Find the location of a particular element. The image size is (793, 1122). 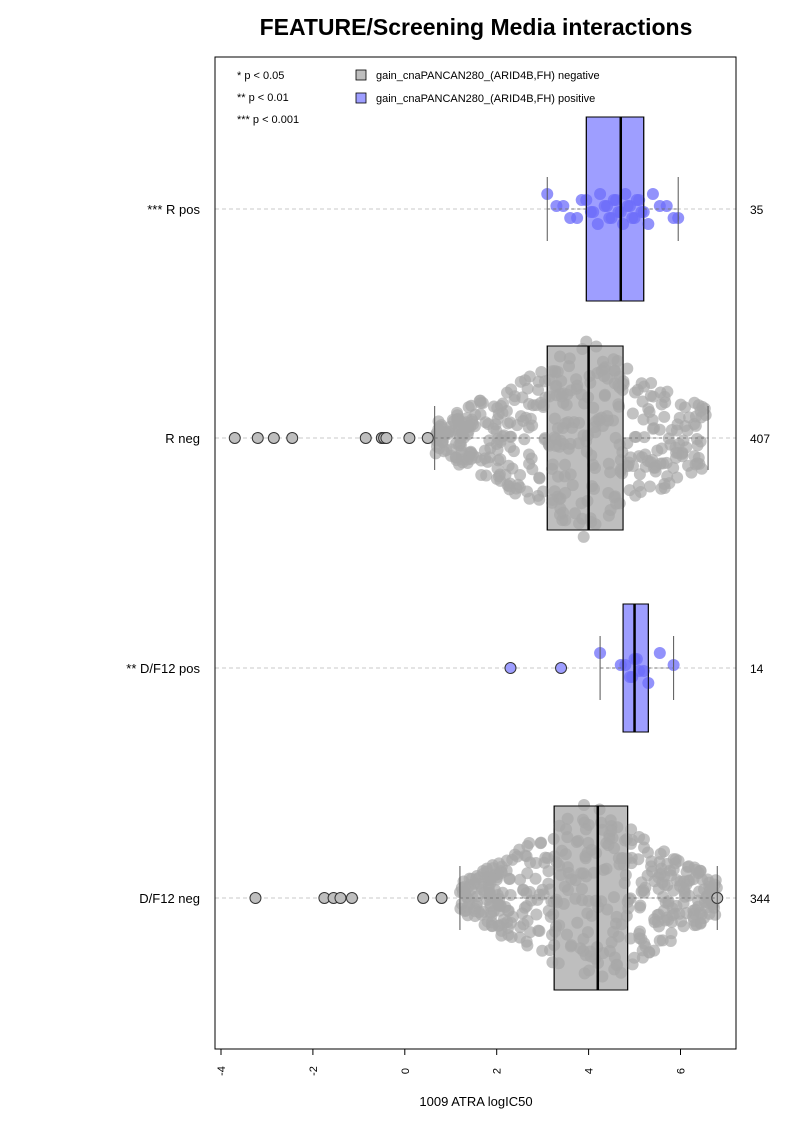

row-count: 407 is located at coordinates (760, 439).